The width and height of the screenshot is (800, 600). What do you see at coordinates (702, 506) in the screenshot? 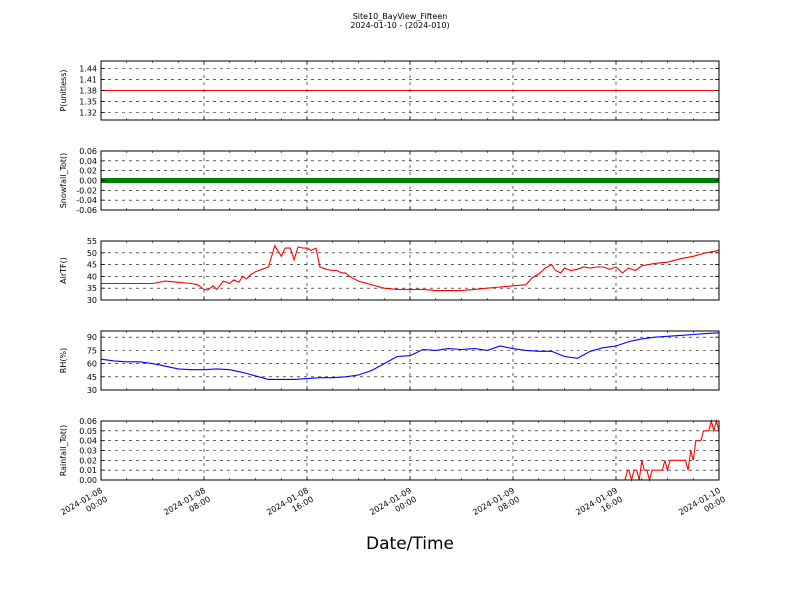
I see `x-tick-label: 2024-01-1000:00` at bounding box center [702, 506].